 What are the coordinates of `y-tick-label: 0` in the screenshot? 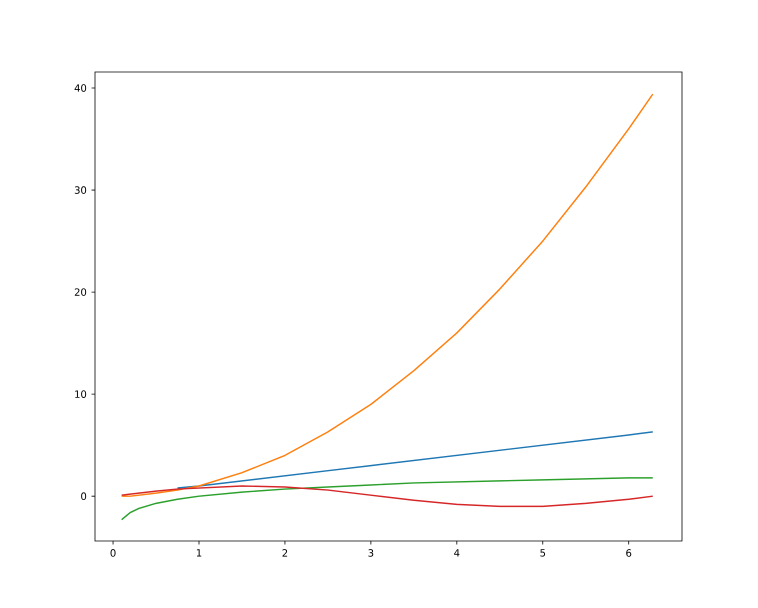 It's located at (83, 496).